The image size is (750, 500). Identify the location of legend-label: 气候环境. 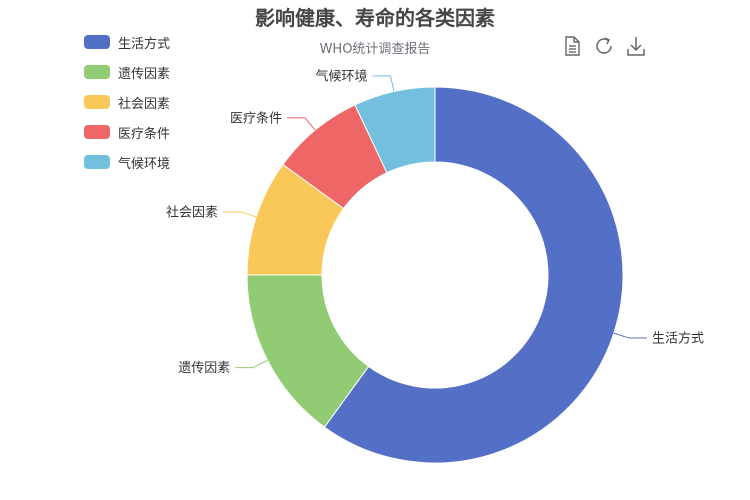
(144, 164).